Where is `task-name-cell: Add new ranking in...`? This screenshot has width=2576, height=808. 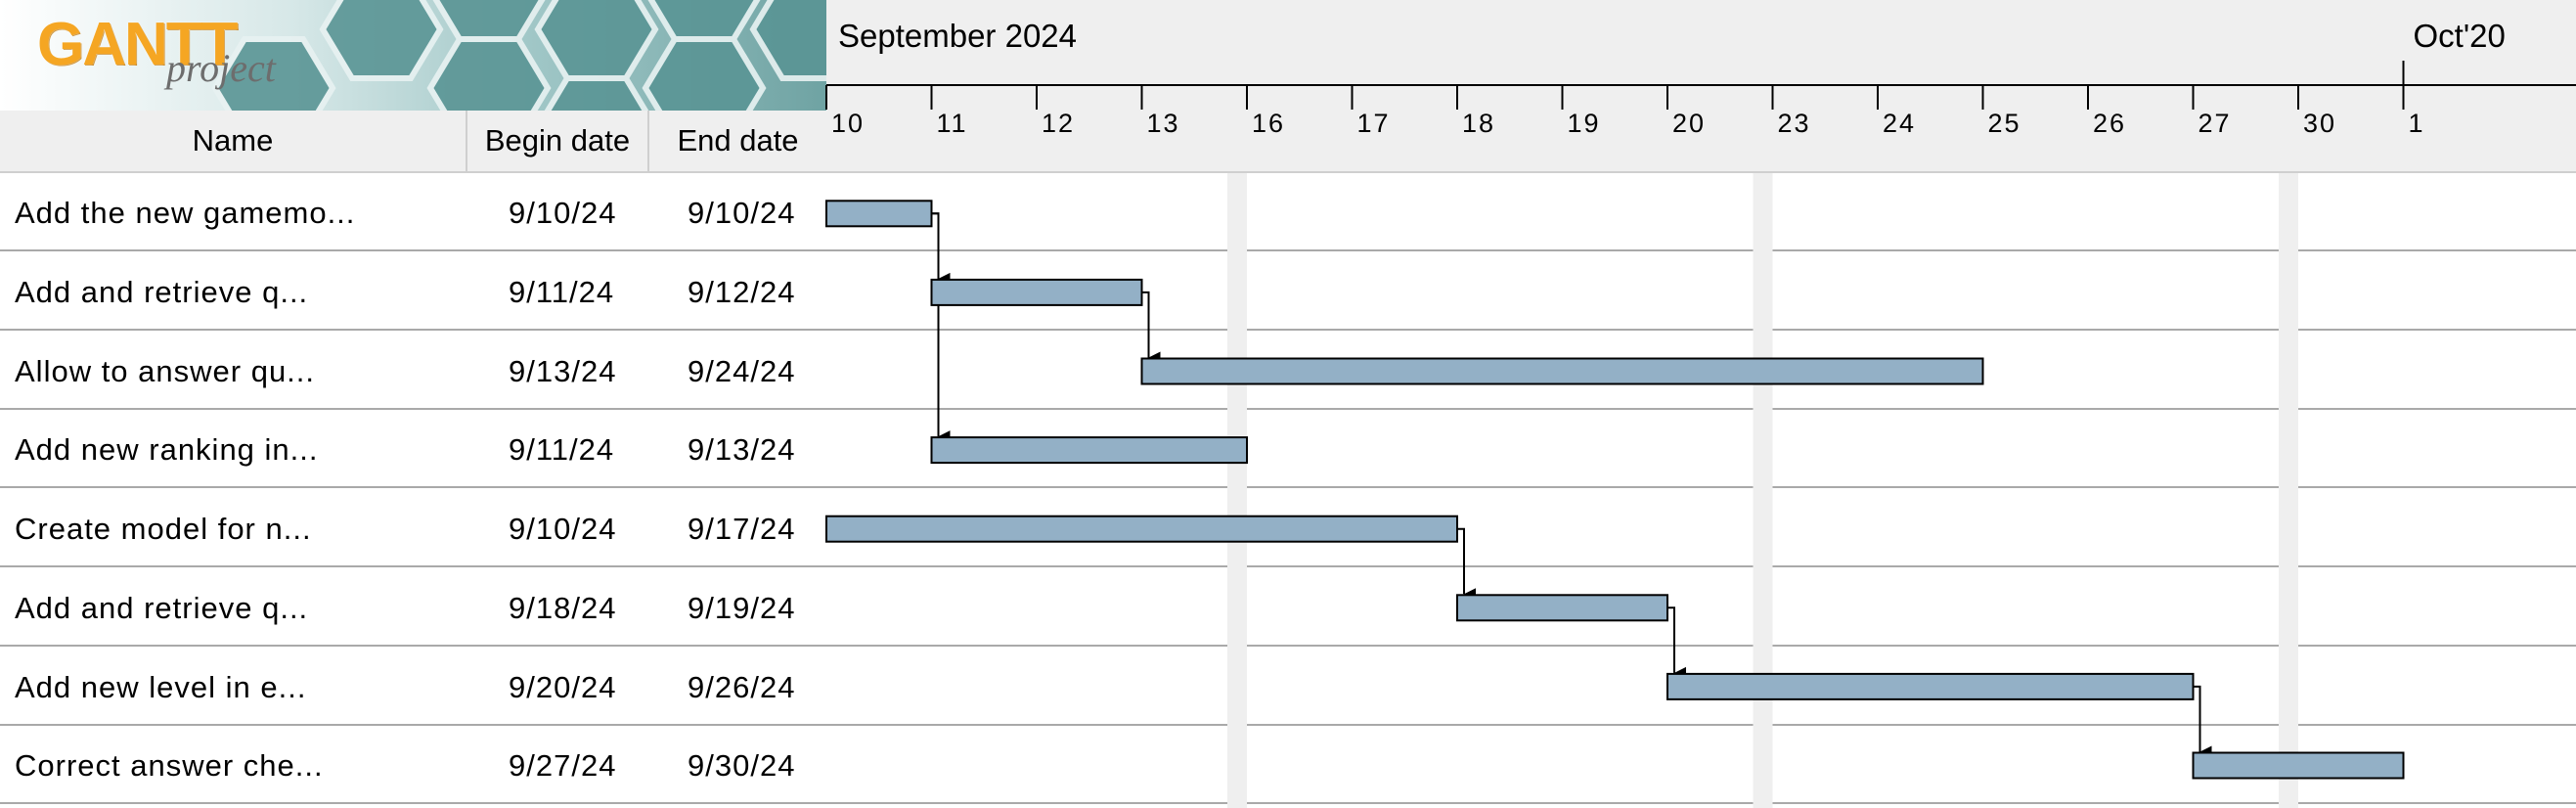 task-name-cell: Add new ranking in... is located at coordinates (167, 449).